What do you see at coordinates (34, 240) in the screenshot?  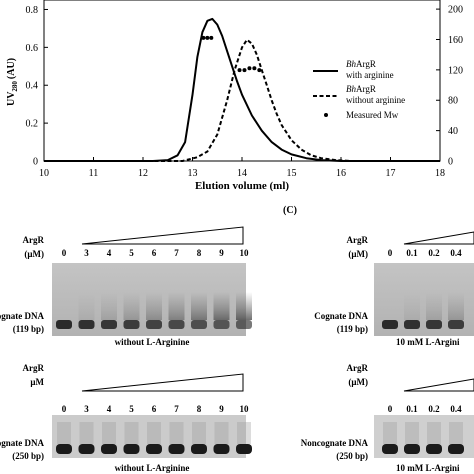 I see `gel-lt-protein: ArgR` at bounding box center [34, 240].